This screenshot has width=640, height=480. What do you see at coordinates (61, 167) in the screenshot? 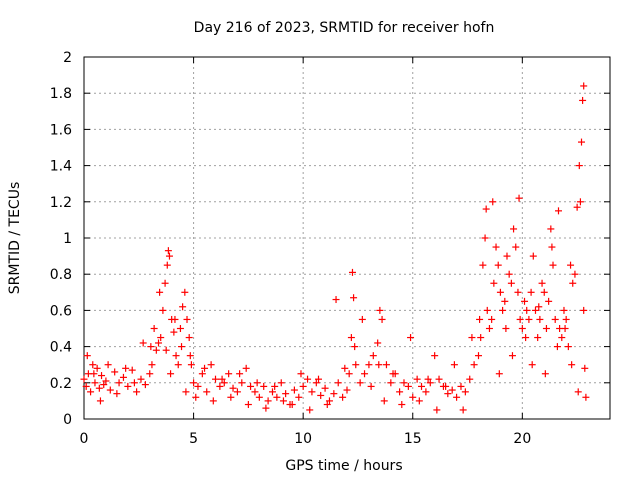
I see `y-tick-label: 1.4` at bounding box center [61, 167].